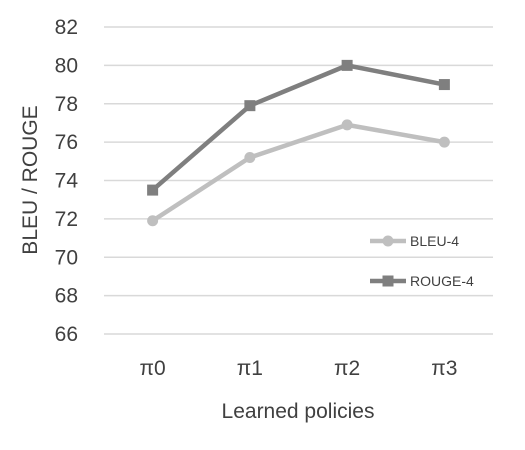  Describe the element at coordinates (66, 296) in the screenshot. I see `y-tick-label: 68` at that location.